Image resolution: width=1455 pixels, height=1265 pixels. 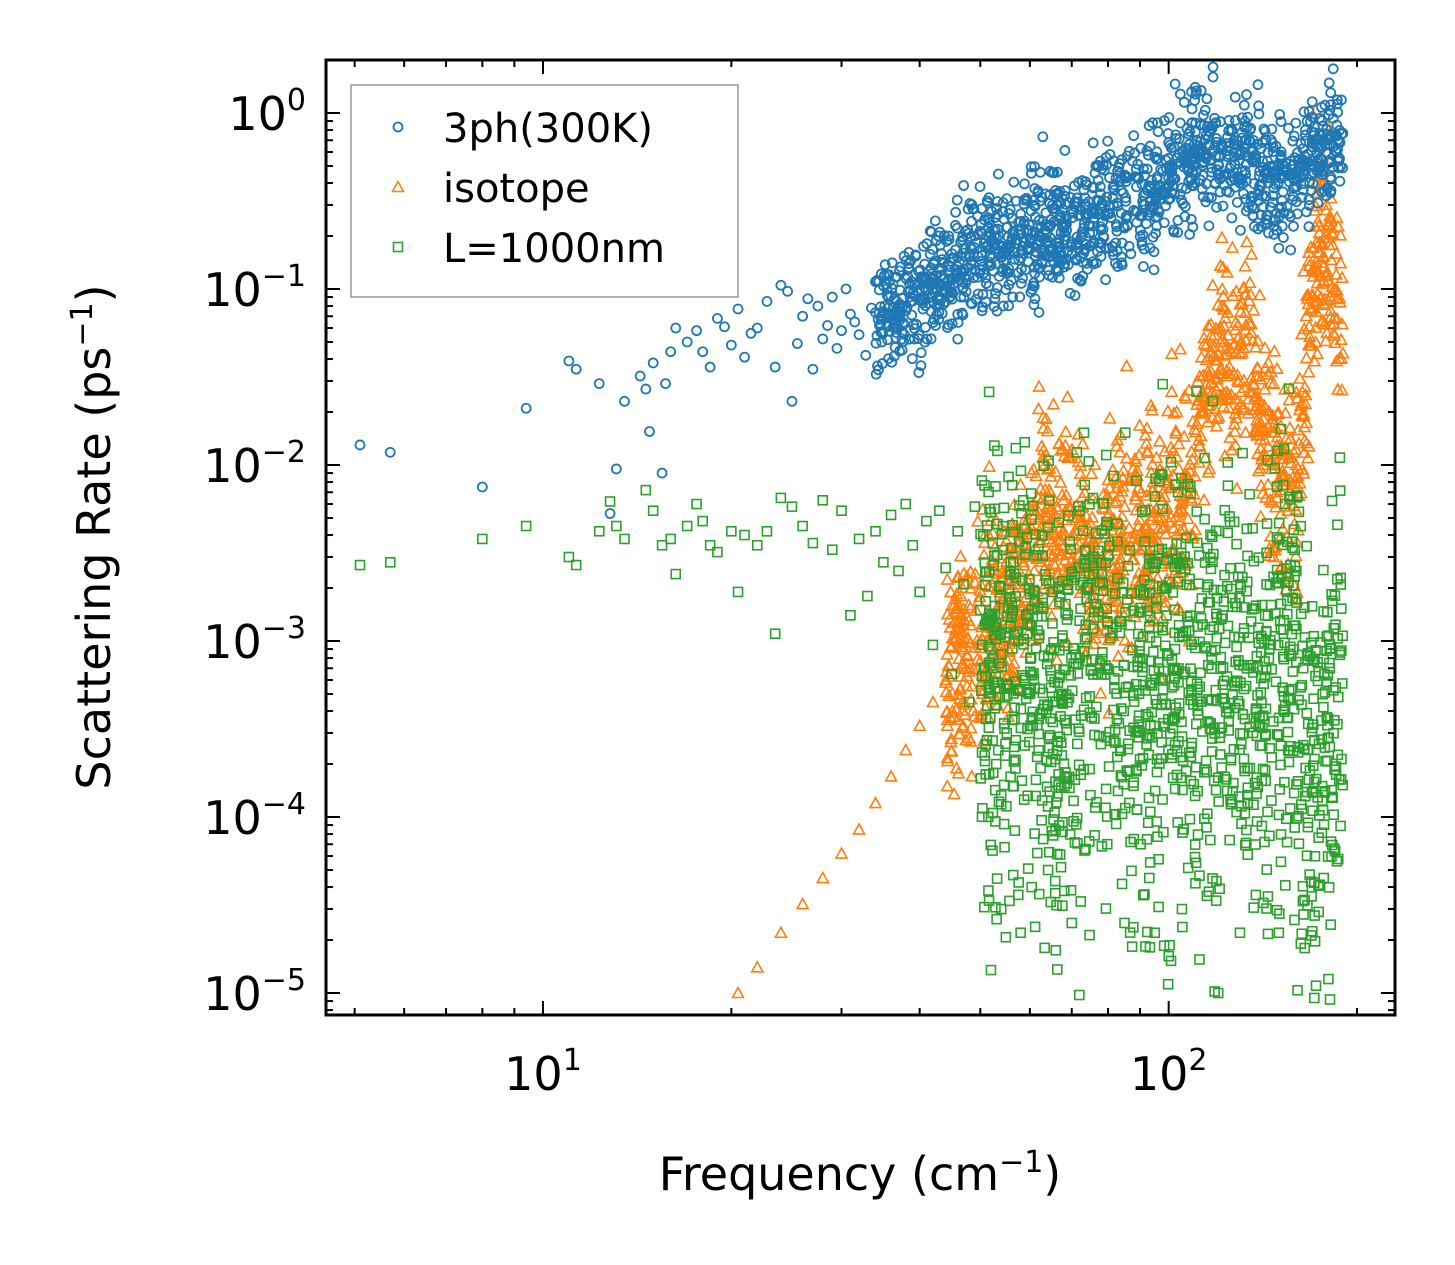 I want to click on y-tick-label: 10⁻³, so click(x=254, y=640).